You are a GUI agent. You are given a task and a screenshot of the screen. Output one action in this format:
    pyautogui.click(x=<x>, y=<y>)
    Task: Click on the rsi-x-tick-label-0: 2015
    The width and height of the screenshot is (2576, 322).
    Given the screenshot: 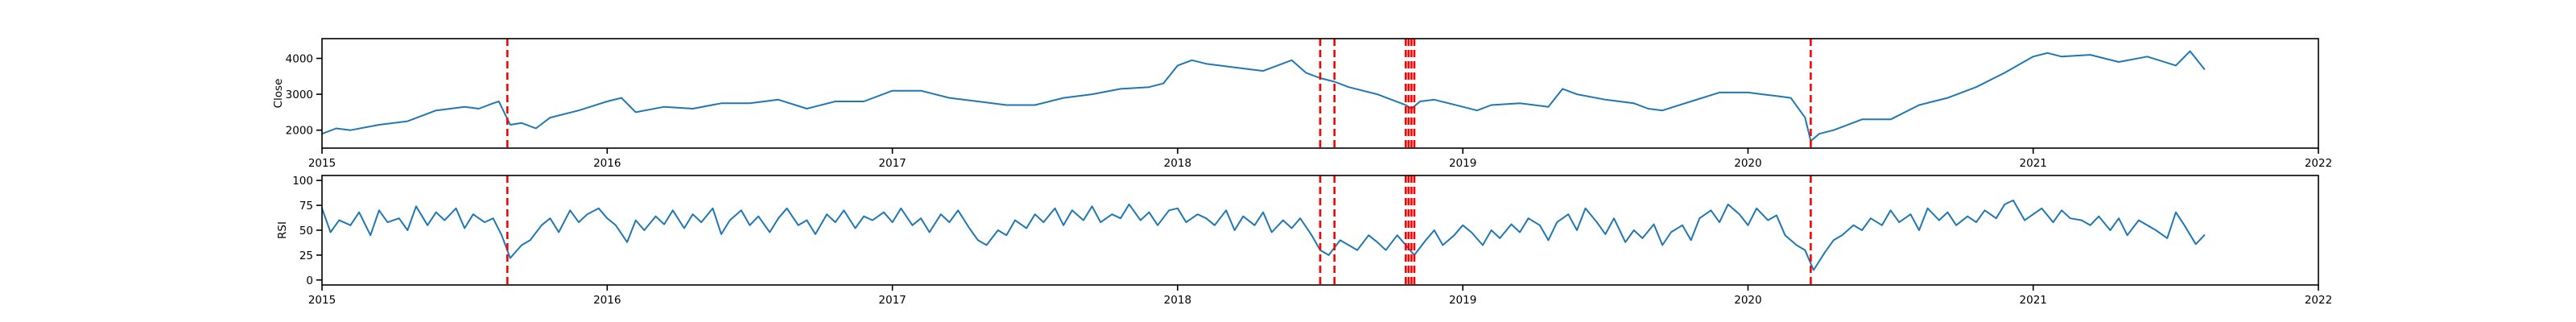 What is the action you would take?
    pyautogui.click(x=322, y=300)
    